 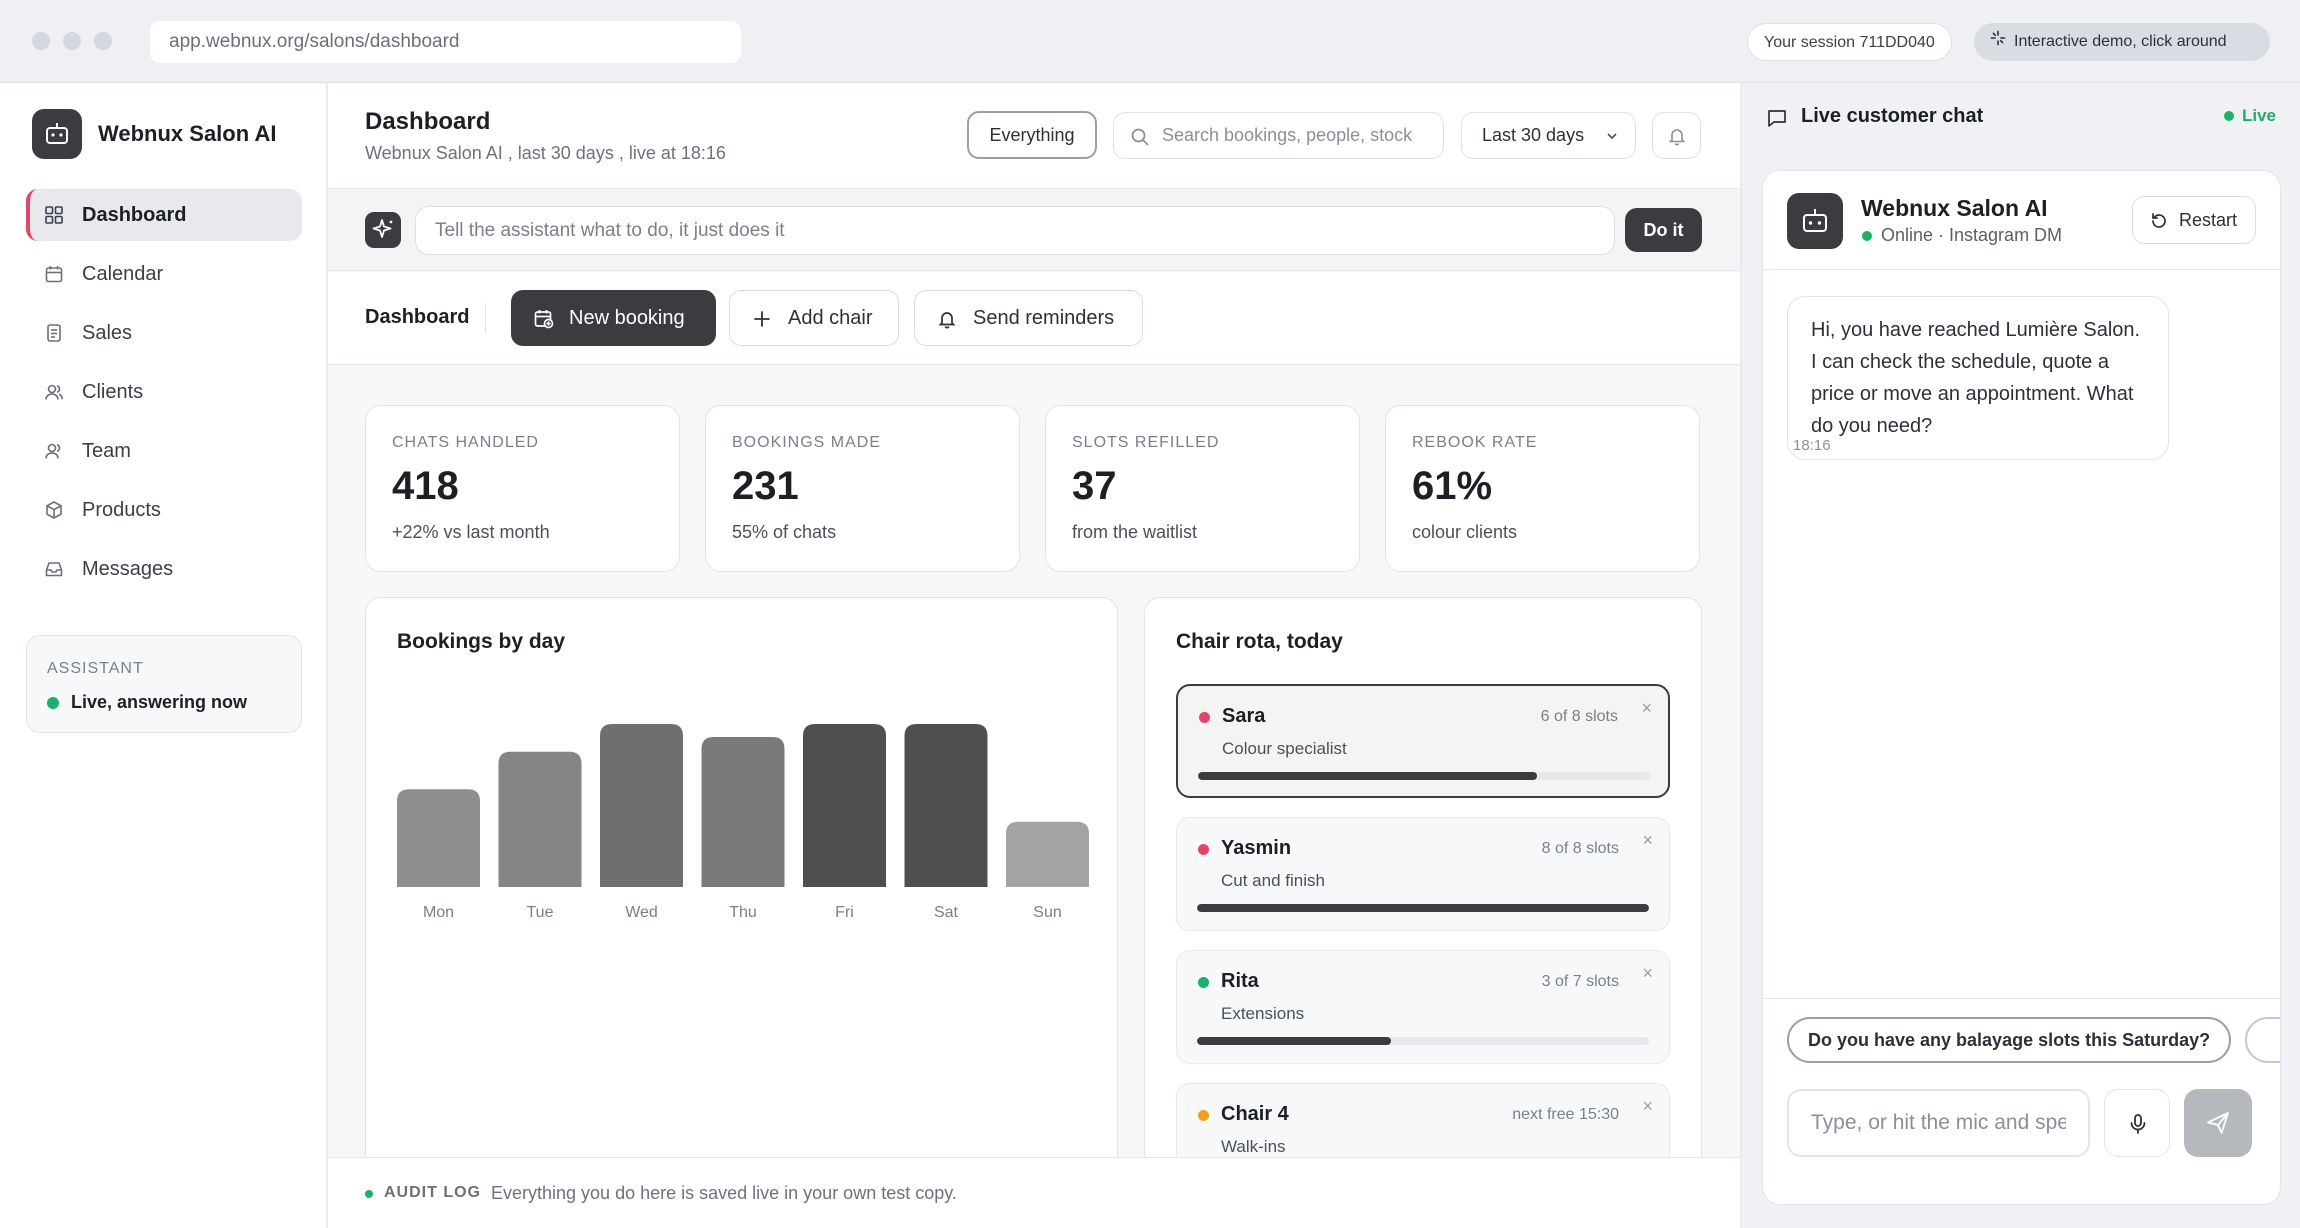 What do you see at coordinates (164, 684) in the screenshot?
I see `assistant-status-card: ASSISTANT Live, answering now` at bounding box center [164, 684].